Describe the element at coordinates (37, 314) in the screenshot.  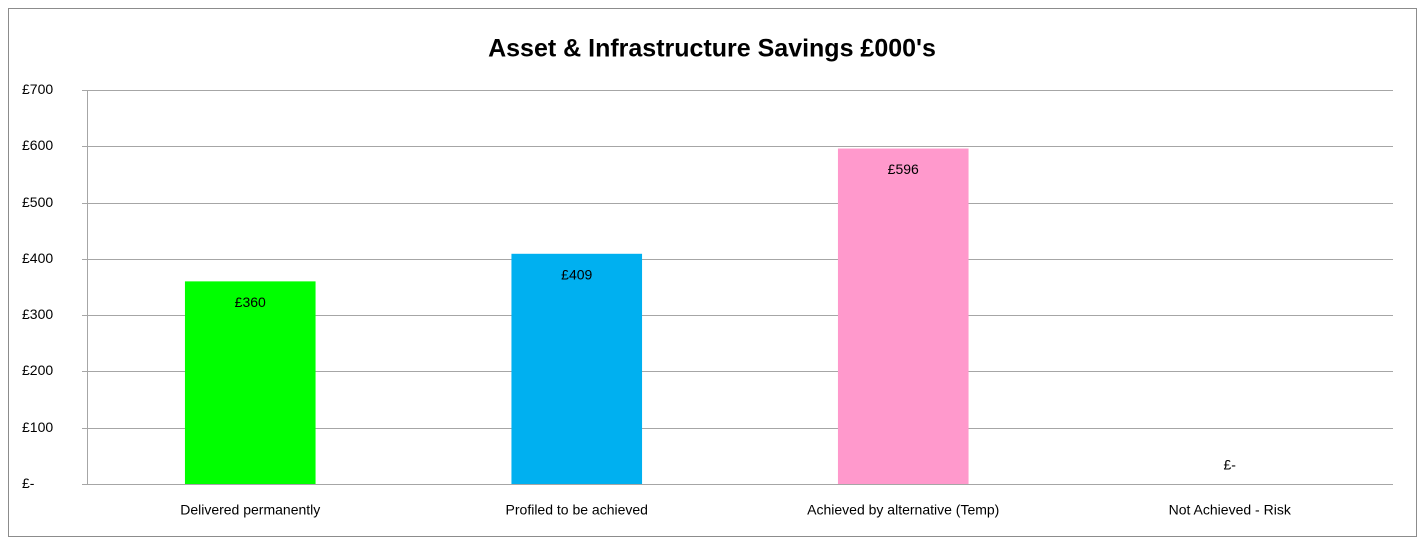
I see `y-tick-label: £300` at that location.